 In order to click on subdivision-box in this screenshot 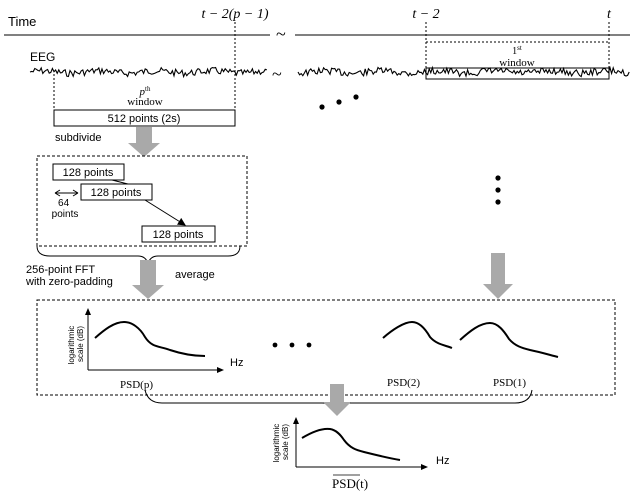, I will do `click(142, 201)`.